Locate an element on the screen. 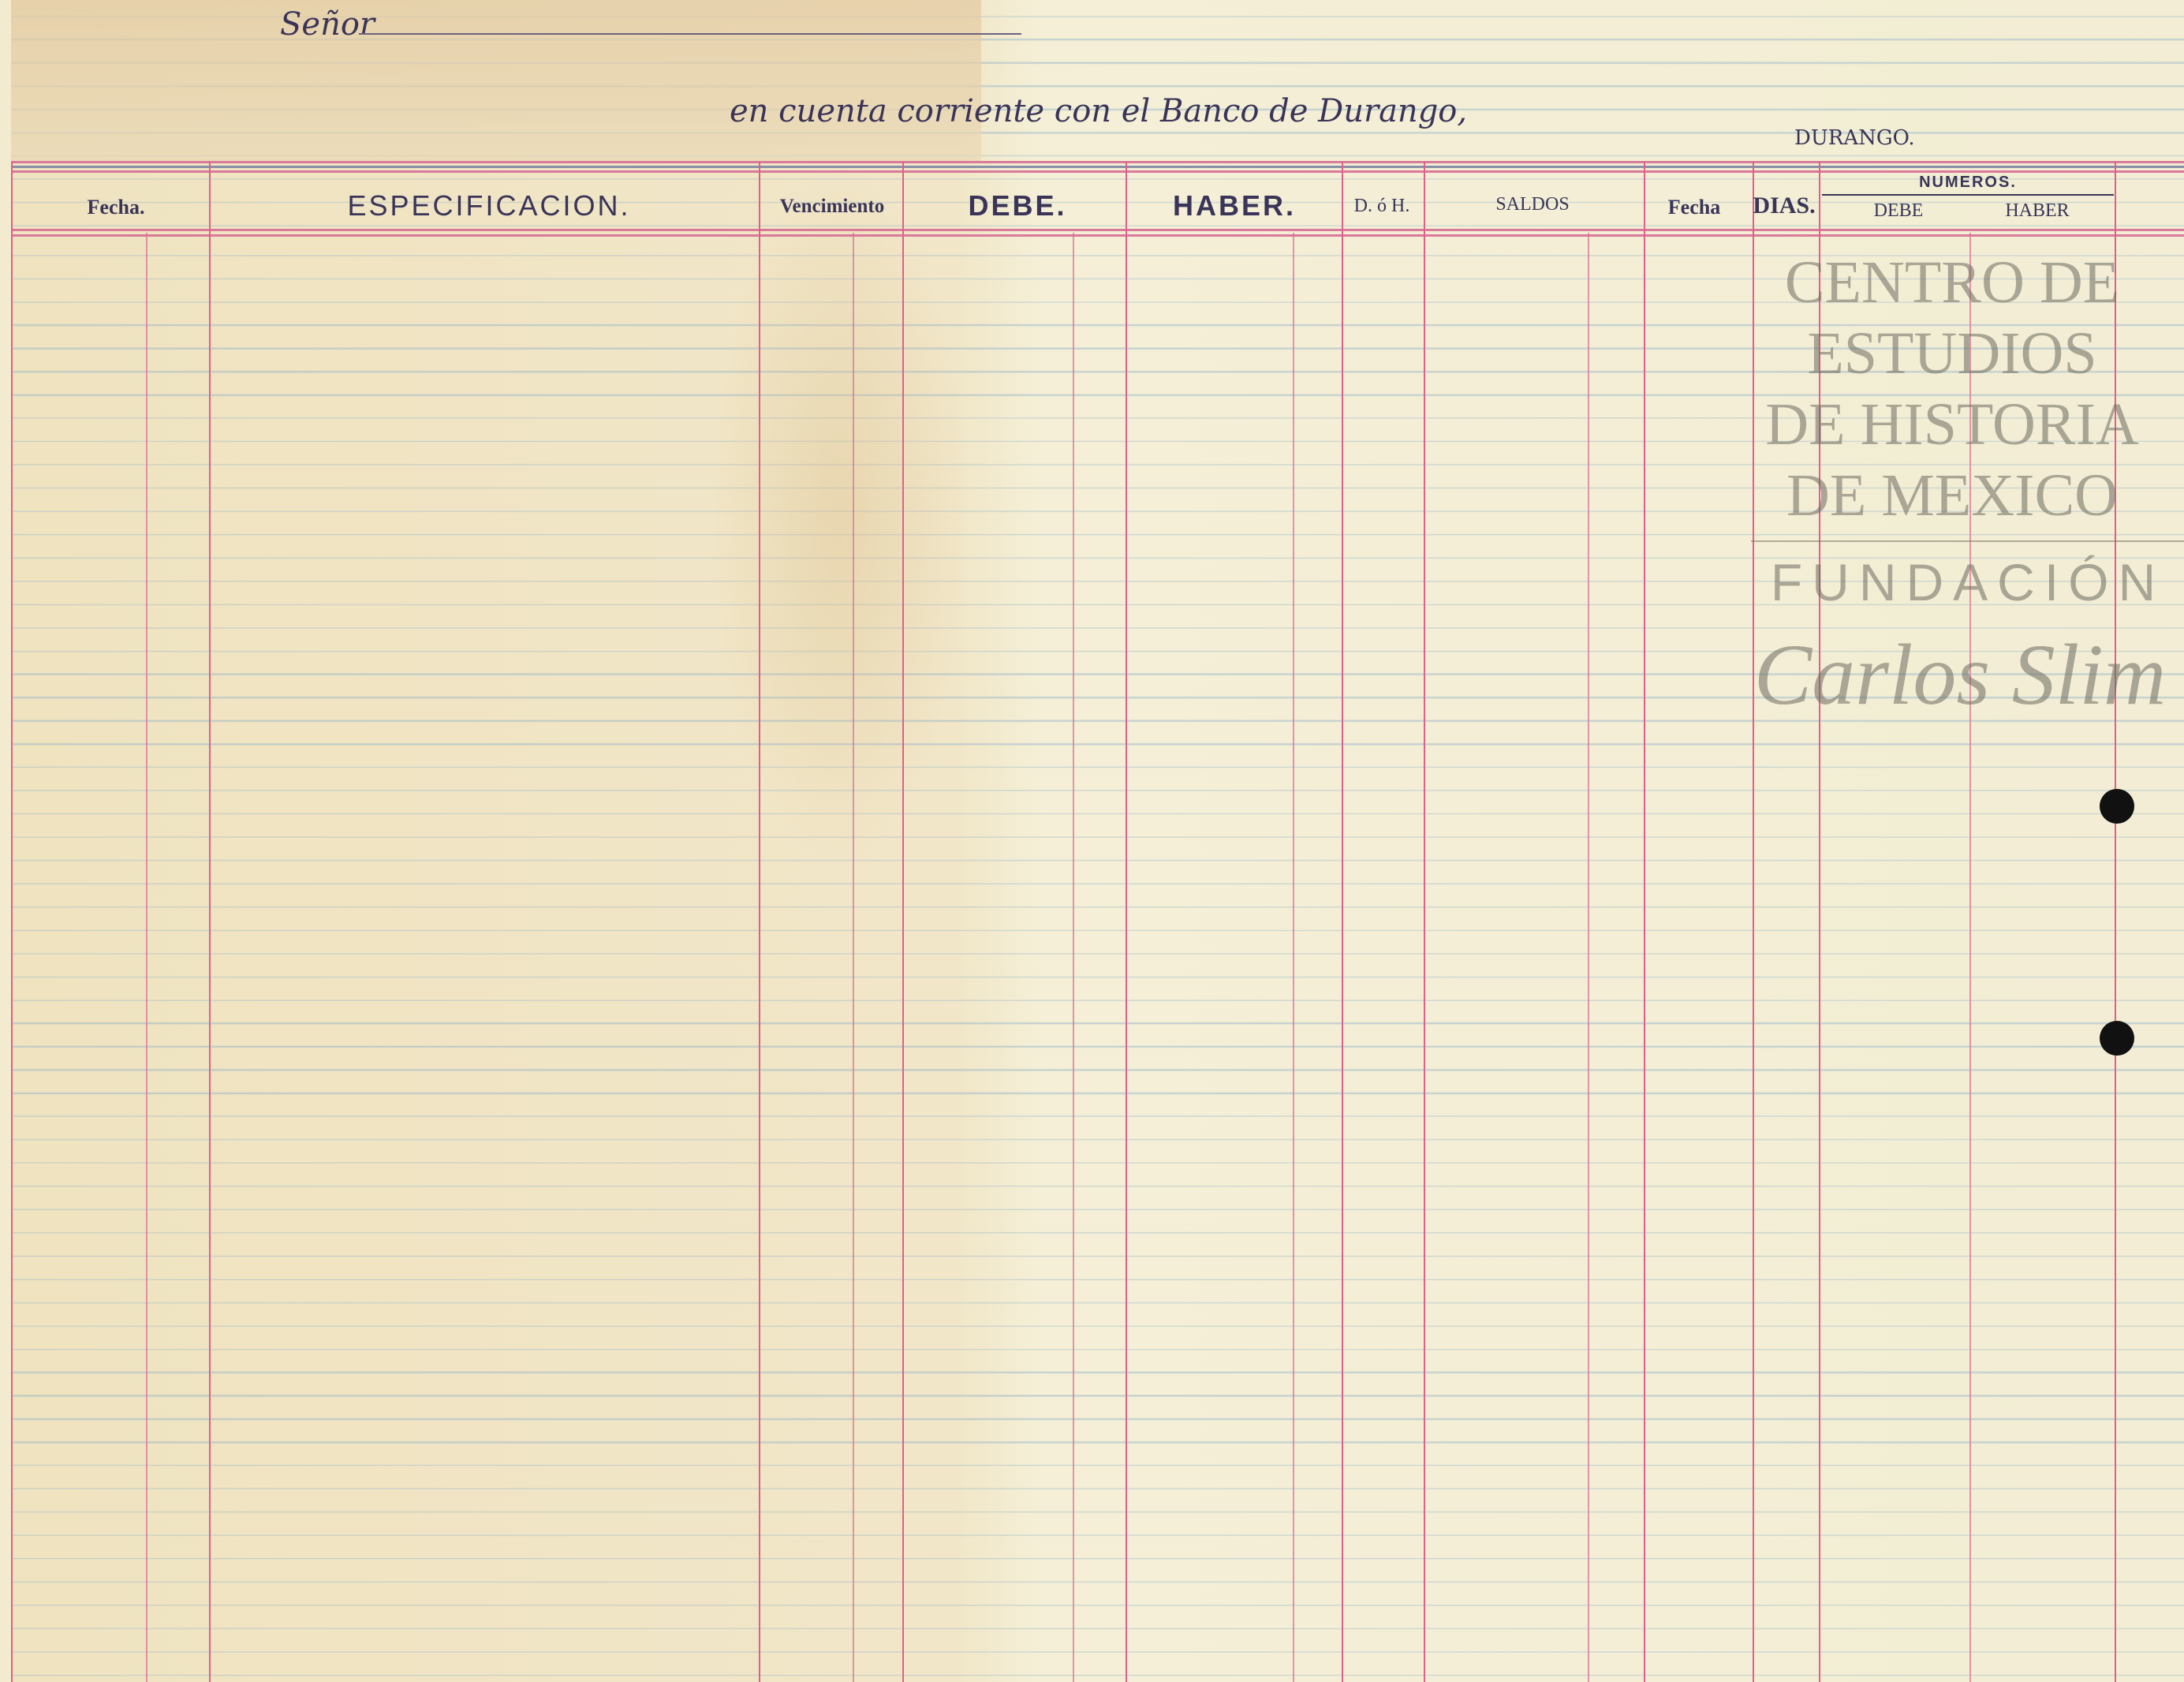 The image size is (2184, 1682). col-numeros: NUMEROS. is located at coordinates (1968, 182).